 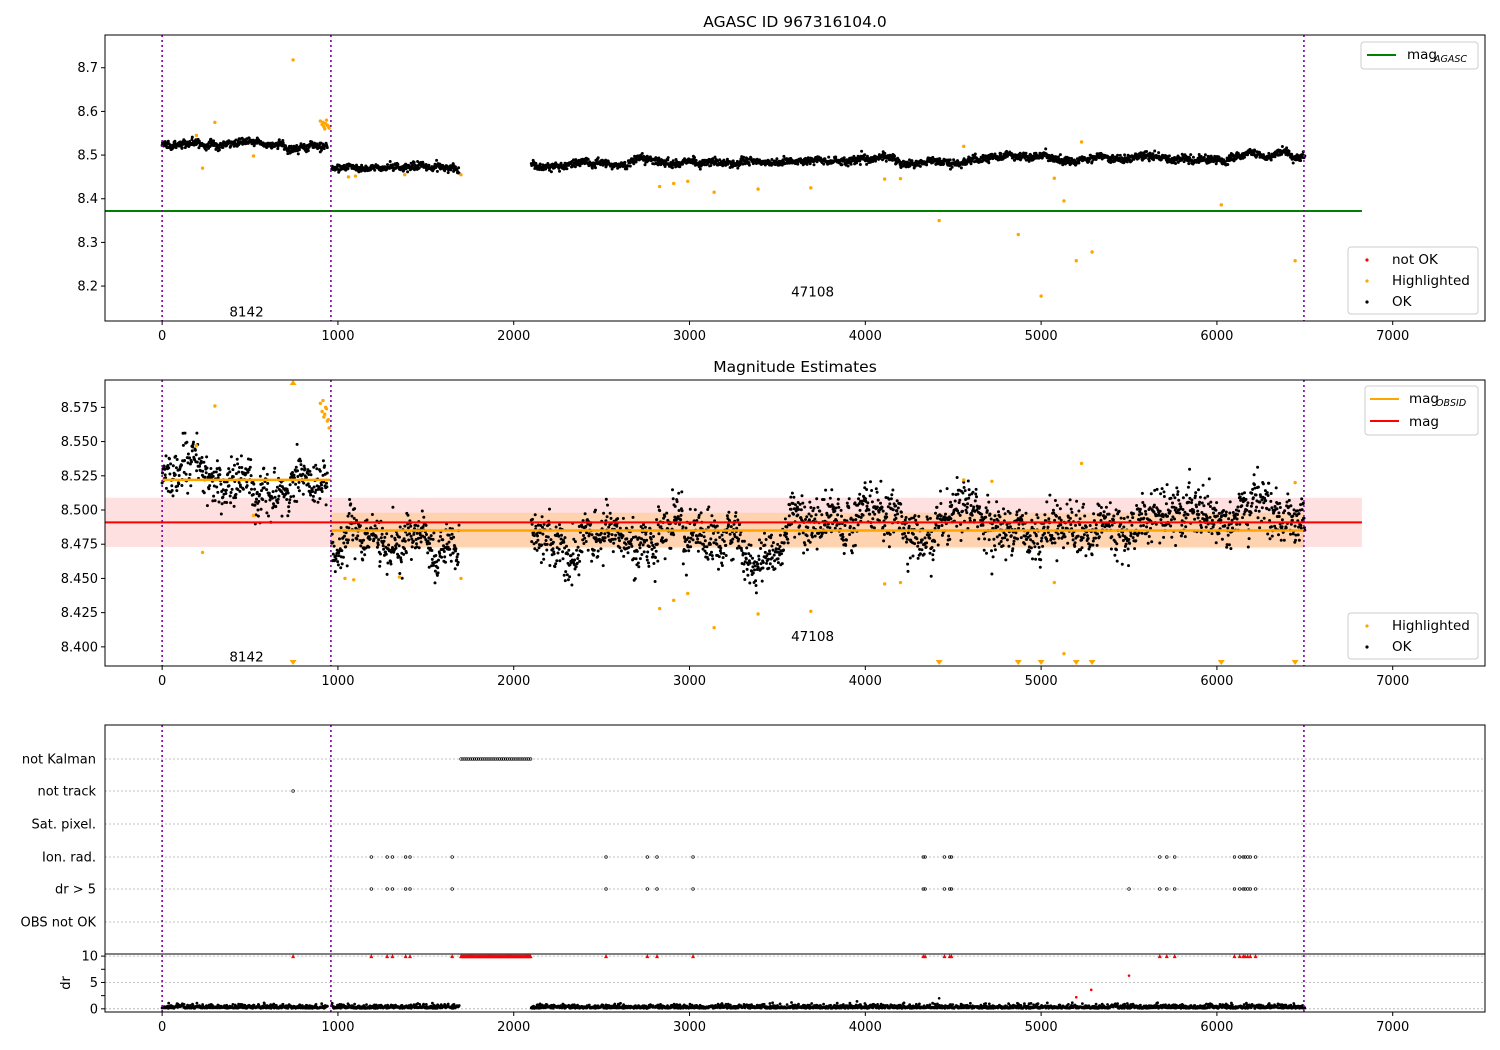 What do you see at coordinates (1041, 336) in the screenshot?
I see `x-tick-label: 5000` at bounding box center [1041, 336].